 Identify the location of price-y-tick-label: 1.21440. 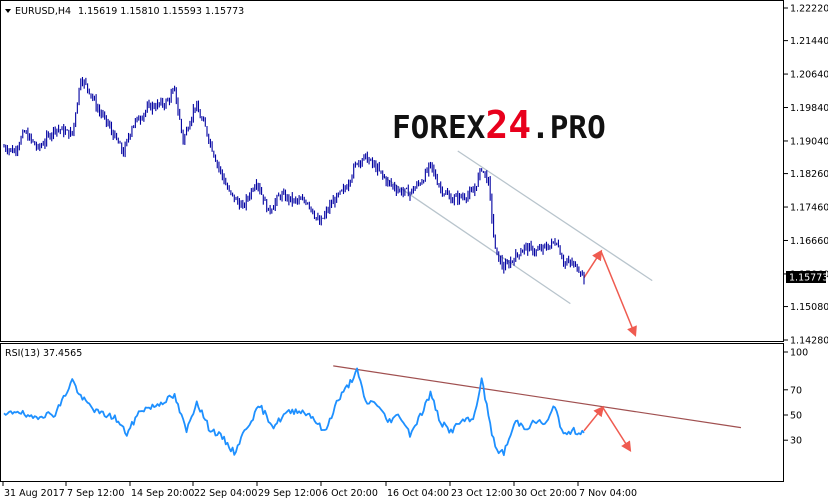
(809, 41).